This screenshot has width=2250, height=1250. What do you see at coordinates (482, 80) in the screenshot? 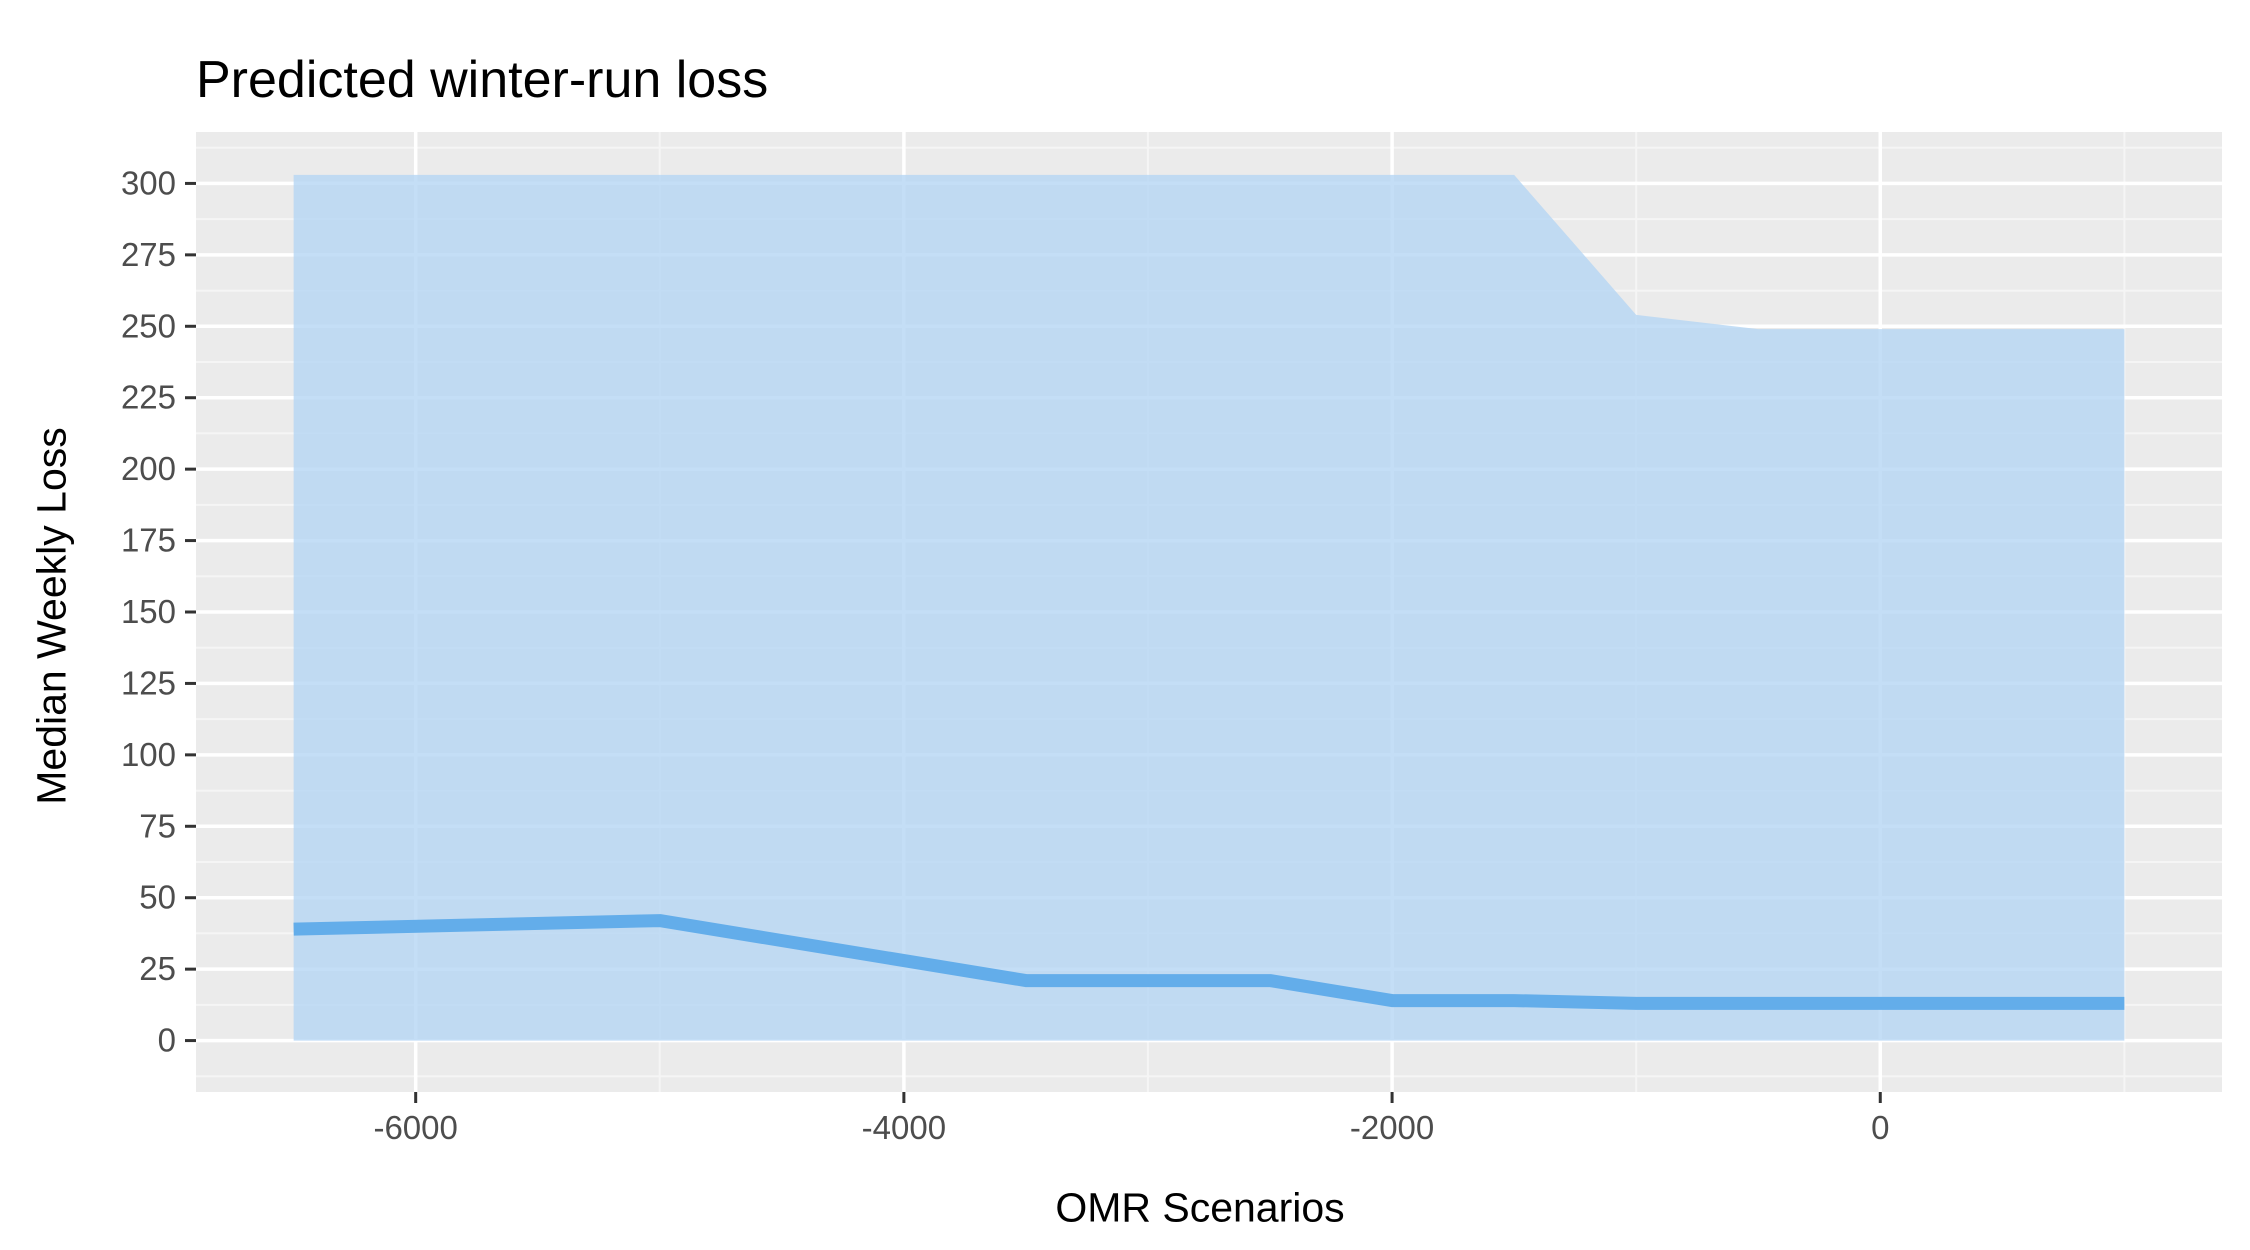
I see `chart-title: Predicted winter-run loss` at bounding box center [482, 80].